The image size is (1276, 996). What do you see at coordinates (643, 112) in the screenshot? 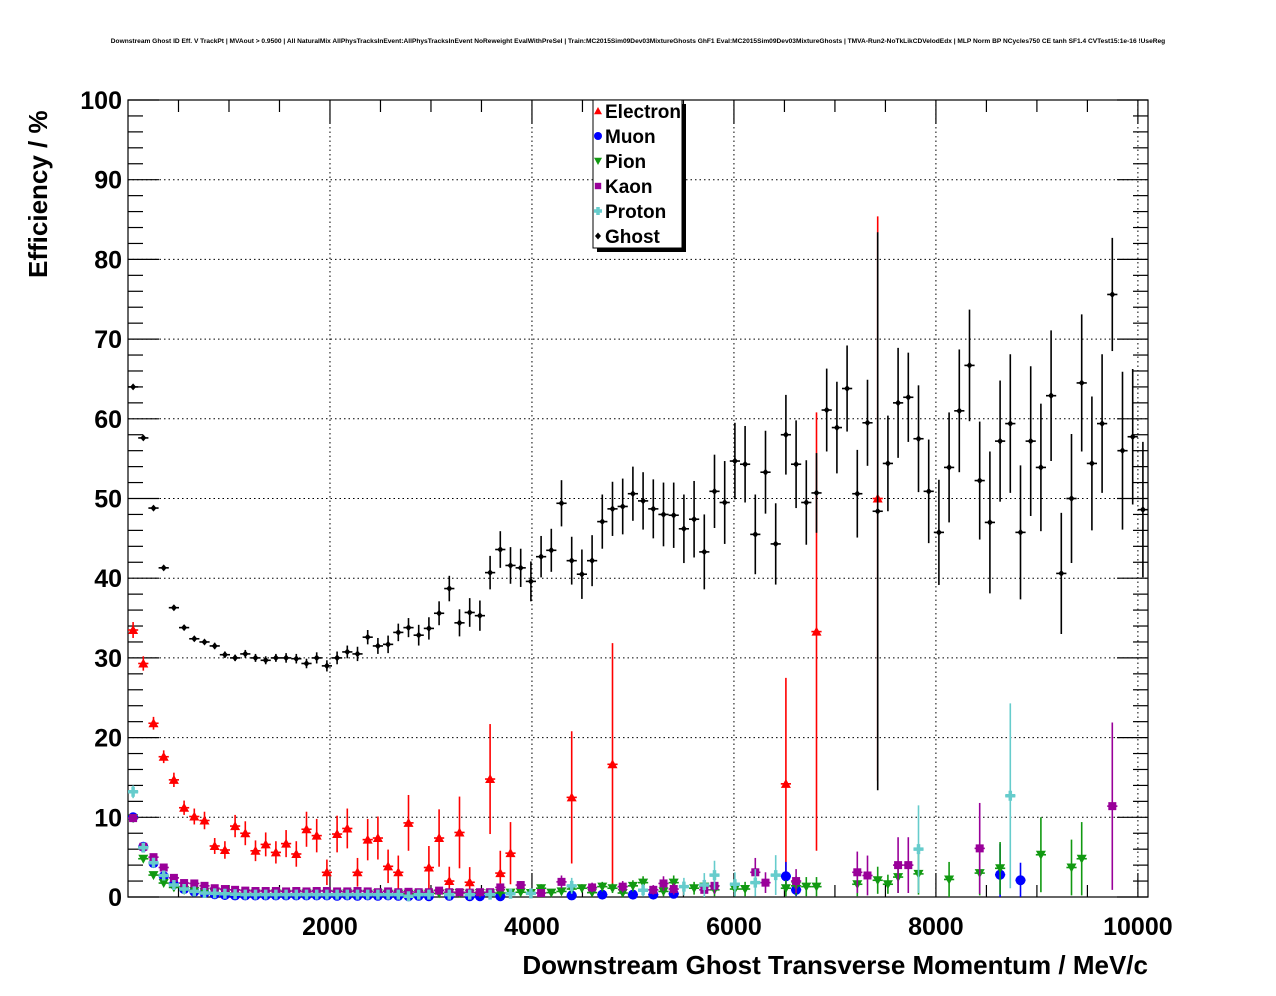
I see `legend-label-electron: Electron` at bounding box center [643, 112].